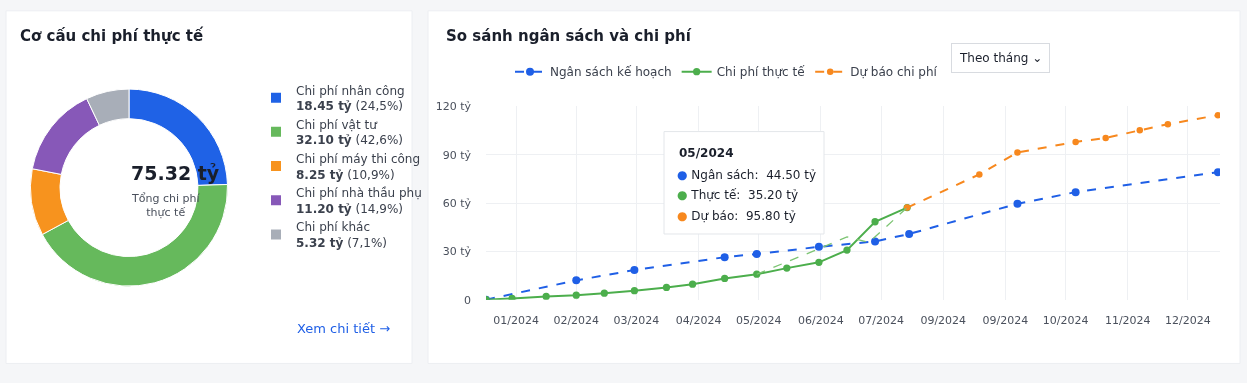  What do you see at coordinates (344, 328) in the screenshot?
I see `text: Xem chi tiết →` at bounding box center [344, 328].